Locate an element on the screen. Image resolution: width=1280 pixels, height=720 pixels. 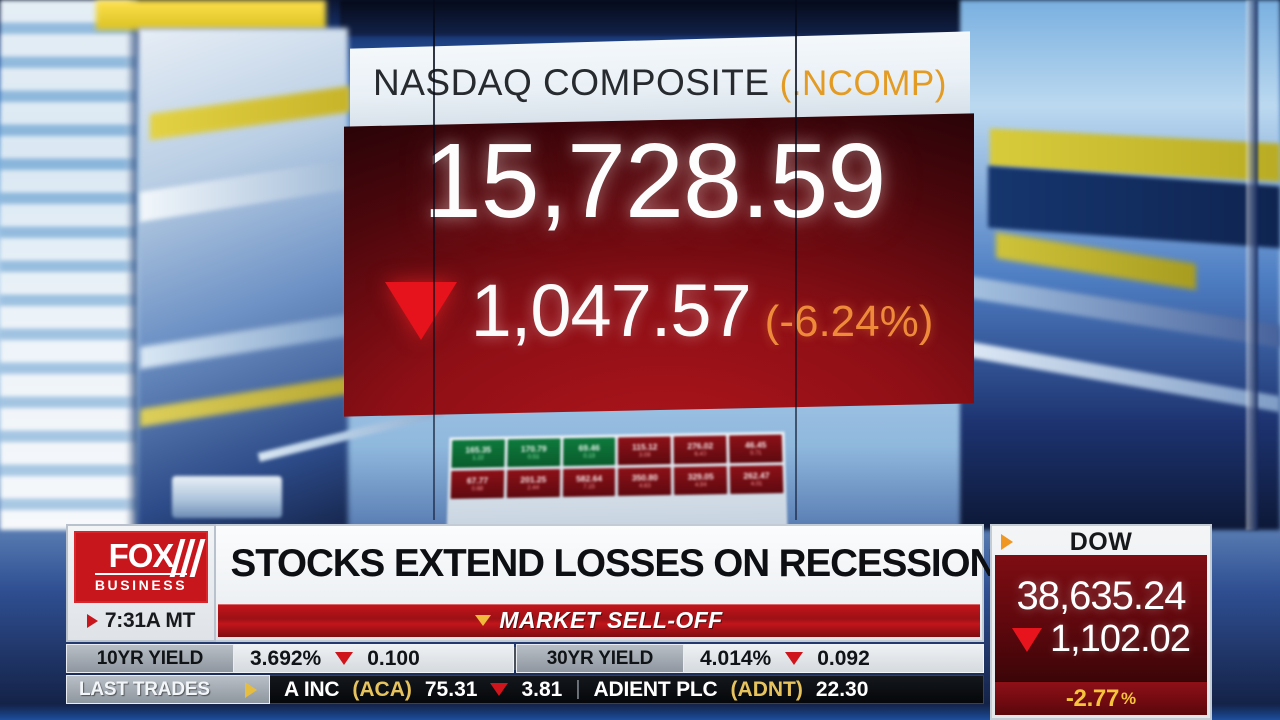
stock-tile: 276.02 6.40 is located at coordinates (700, 450).